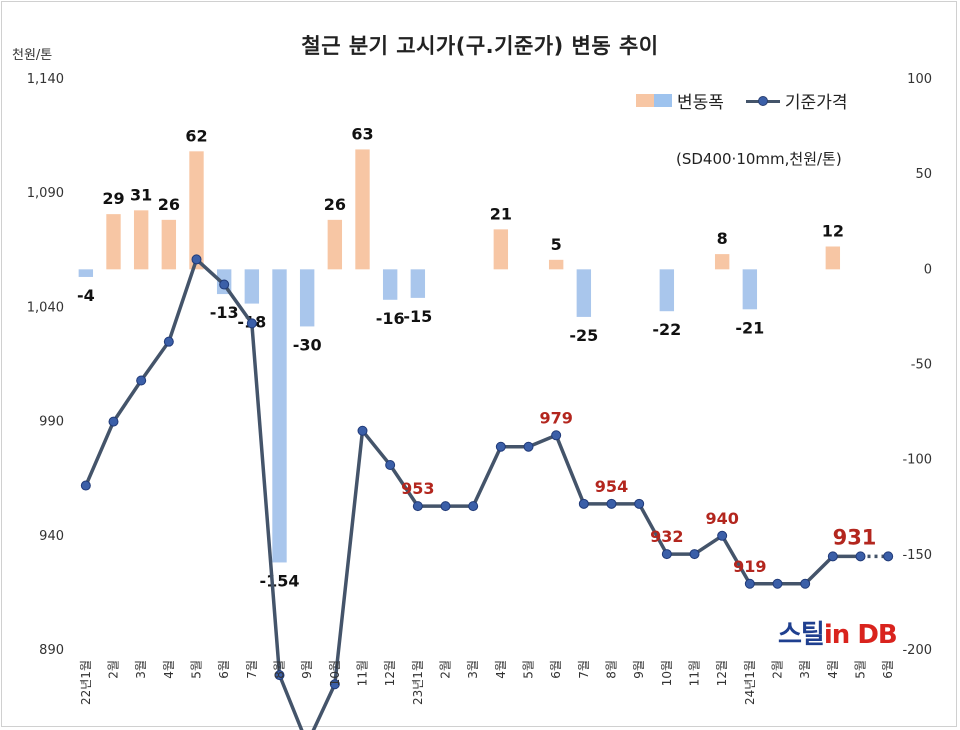  Describe the element at coordinates (928, 269) in the screenshot. I see `right-axis-tick-label: 0` at that location.